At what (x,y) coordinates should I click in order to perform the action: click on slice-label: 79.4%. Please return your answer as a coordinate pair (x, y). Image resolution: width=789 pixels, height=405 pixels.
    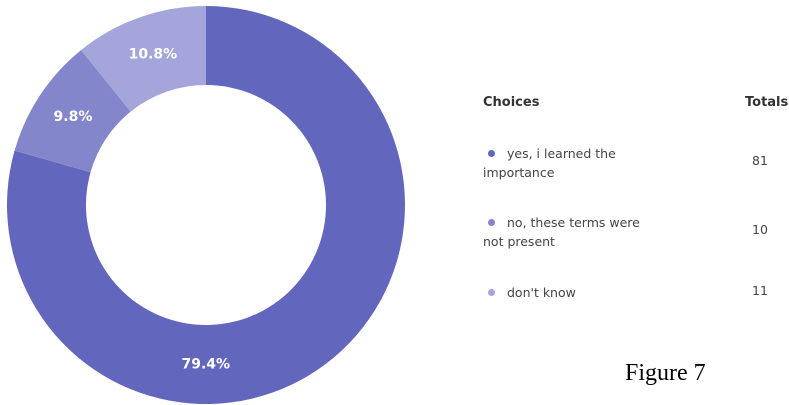
    Looking at the image, I should click on (205, 364).